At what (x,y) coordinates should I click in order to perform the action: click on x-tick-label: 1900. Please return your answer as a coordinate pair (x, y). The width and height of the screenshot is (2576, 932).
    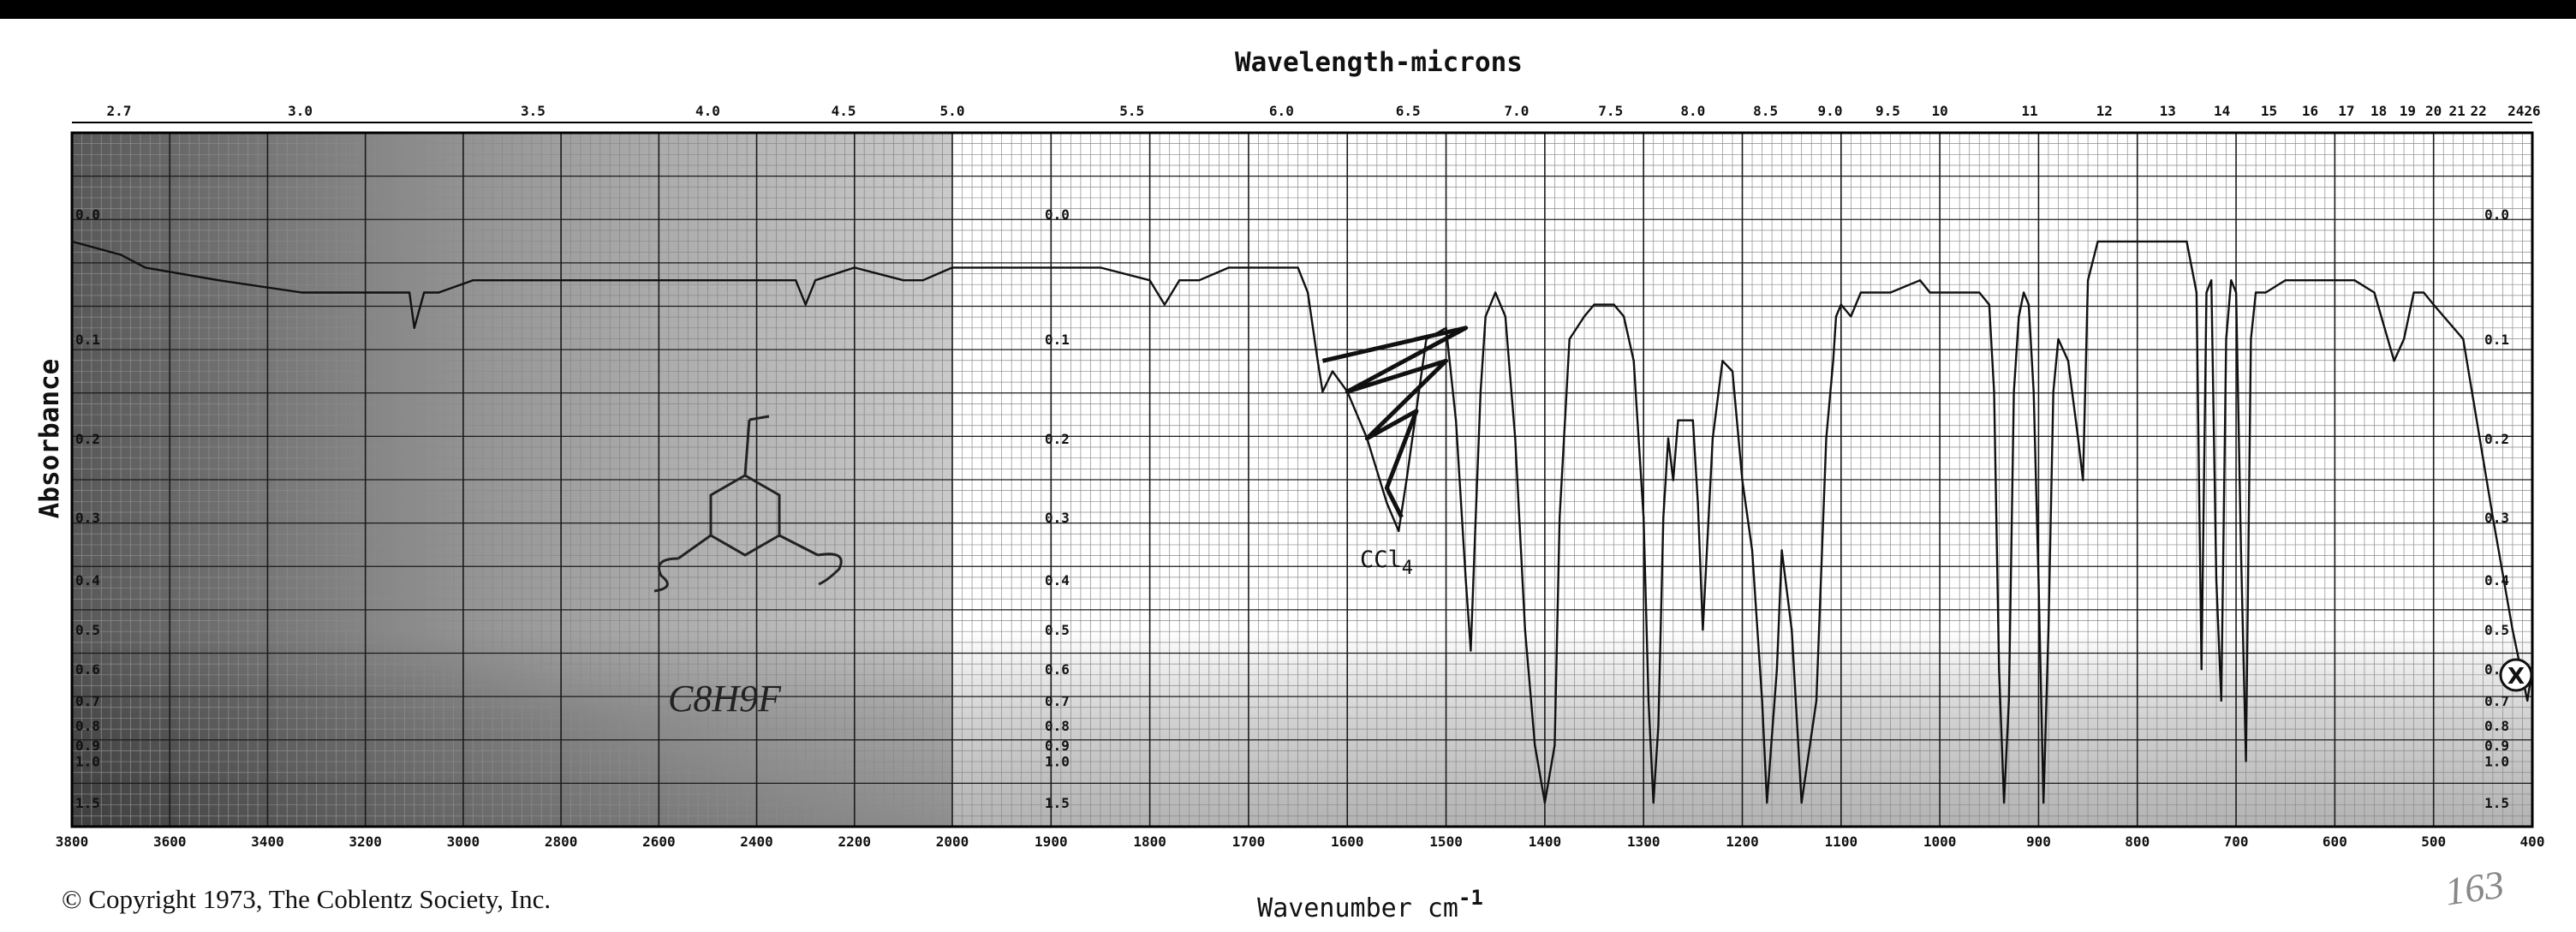
    Looking at the image, I should click on (1051, 841).